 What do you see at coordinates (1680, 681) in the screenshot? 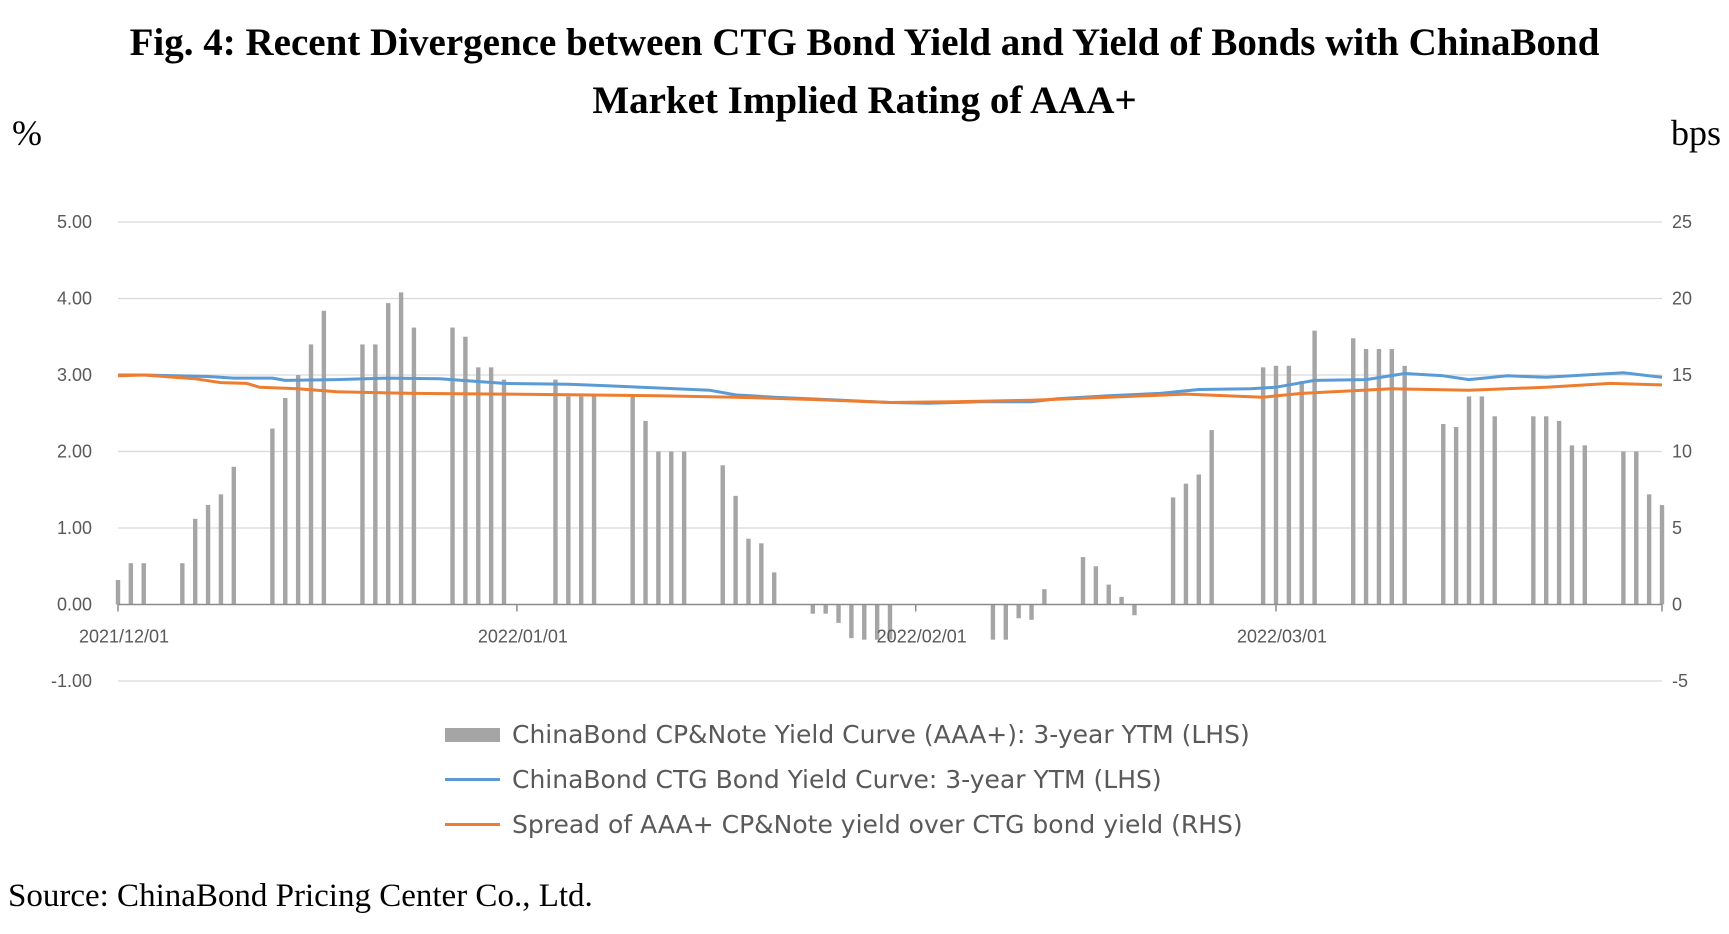
I see `right-tick-label: -5` at bounding box center [1680, 681].